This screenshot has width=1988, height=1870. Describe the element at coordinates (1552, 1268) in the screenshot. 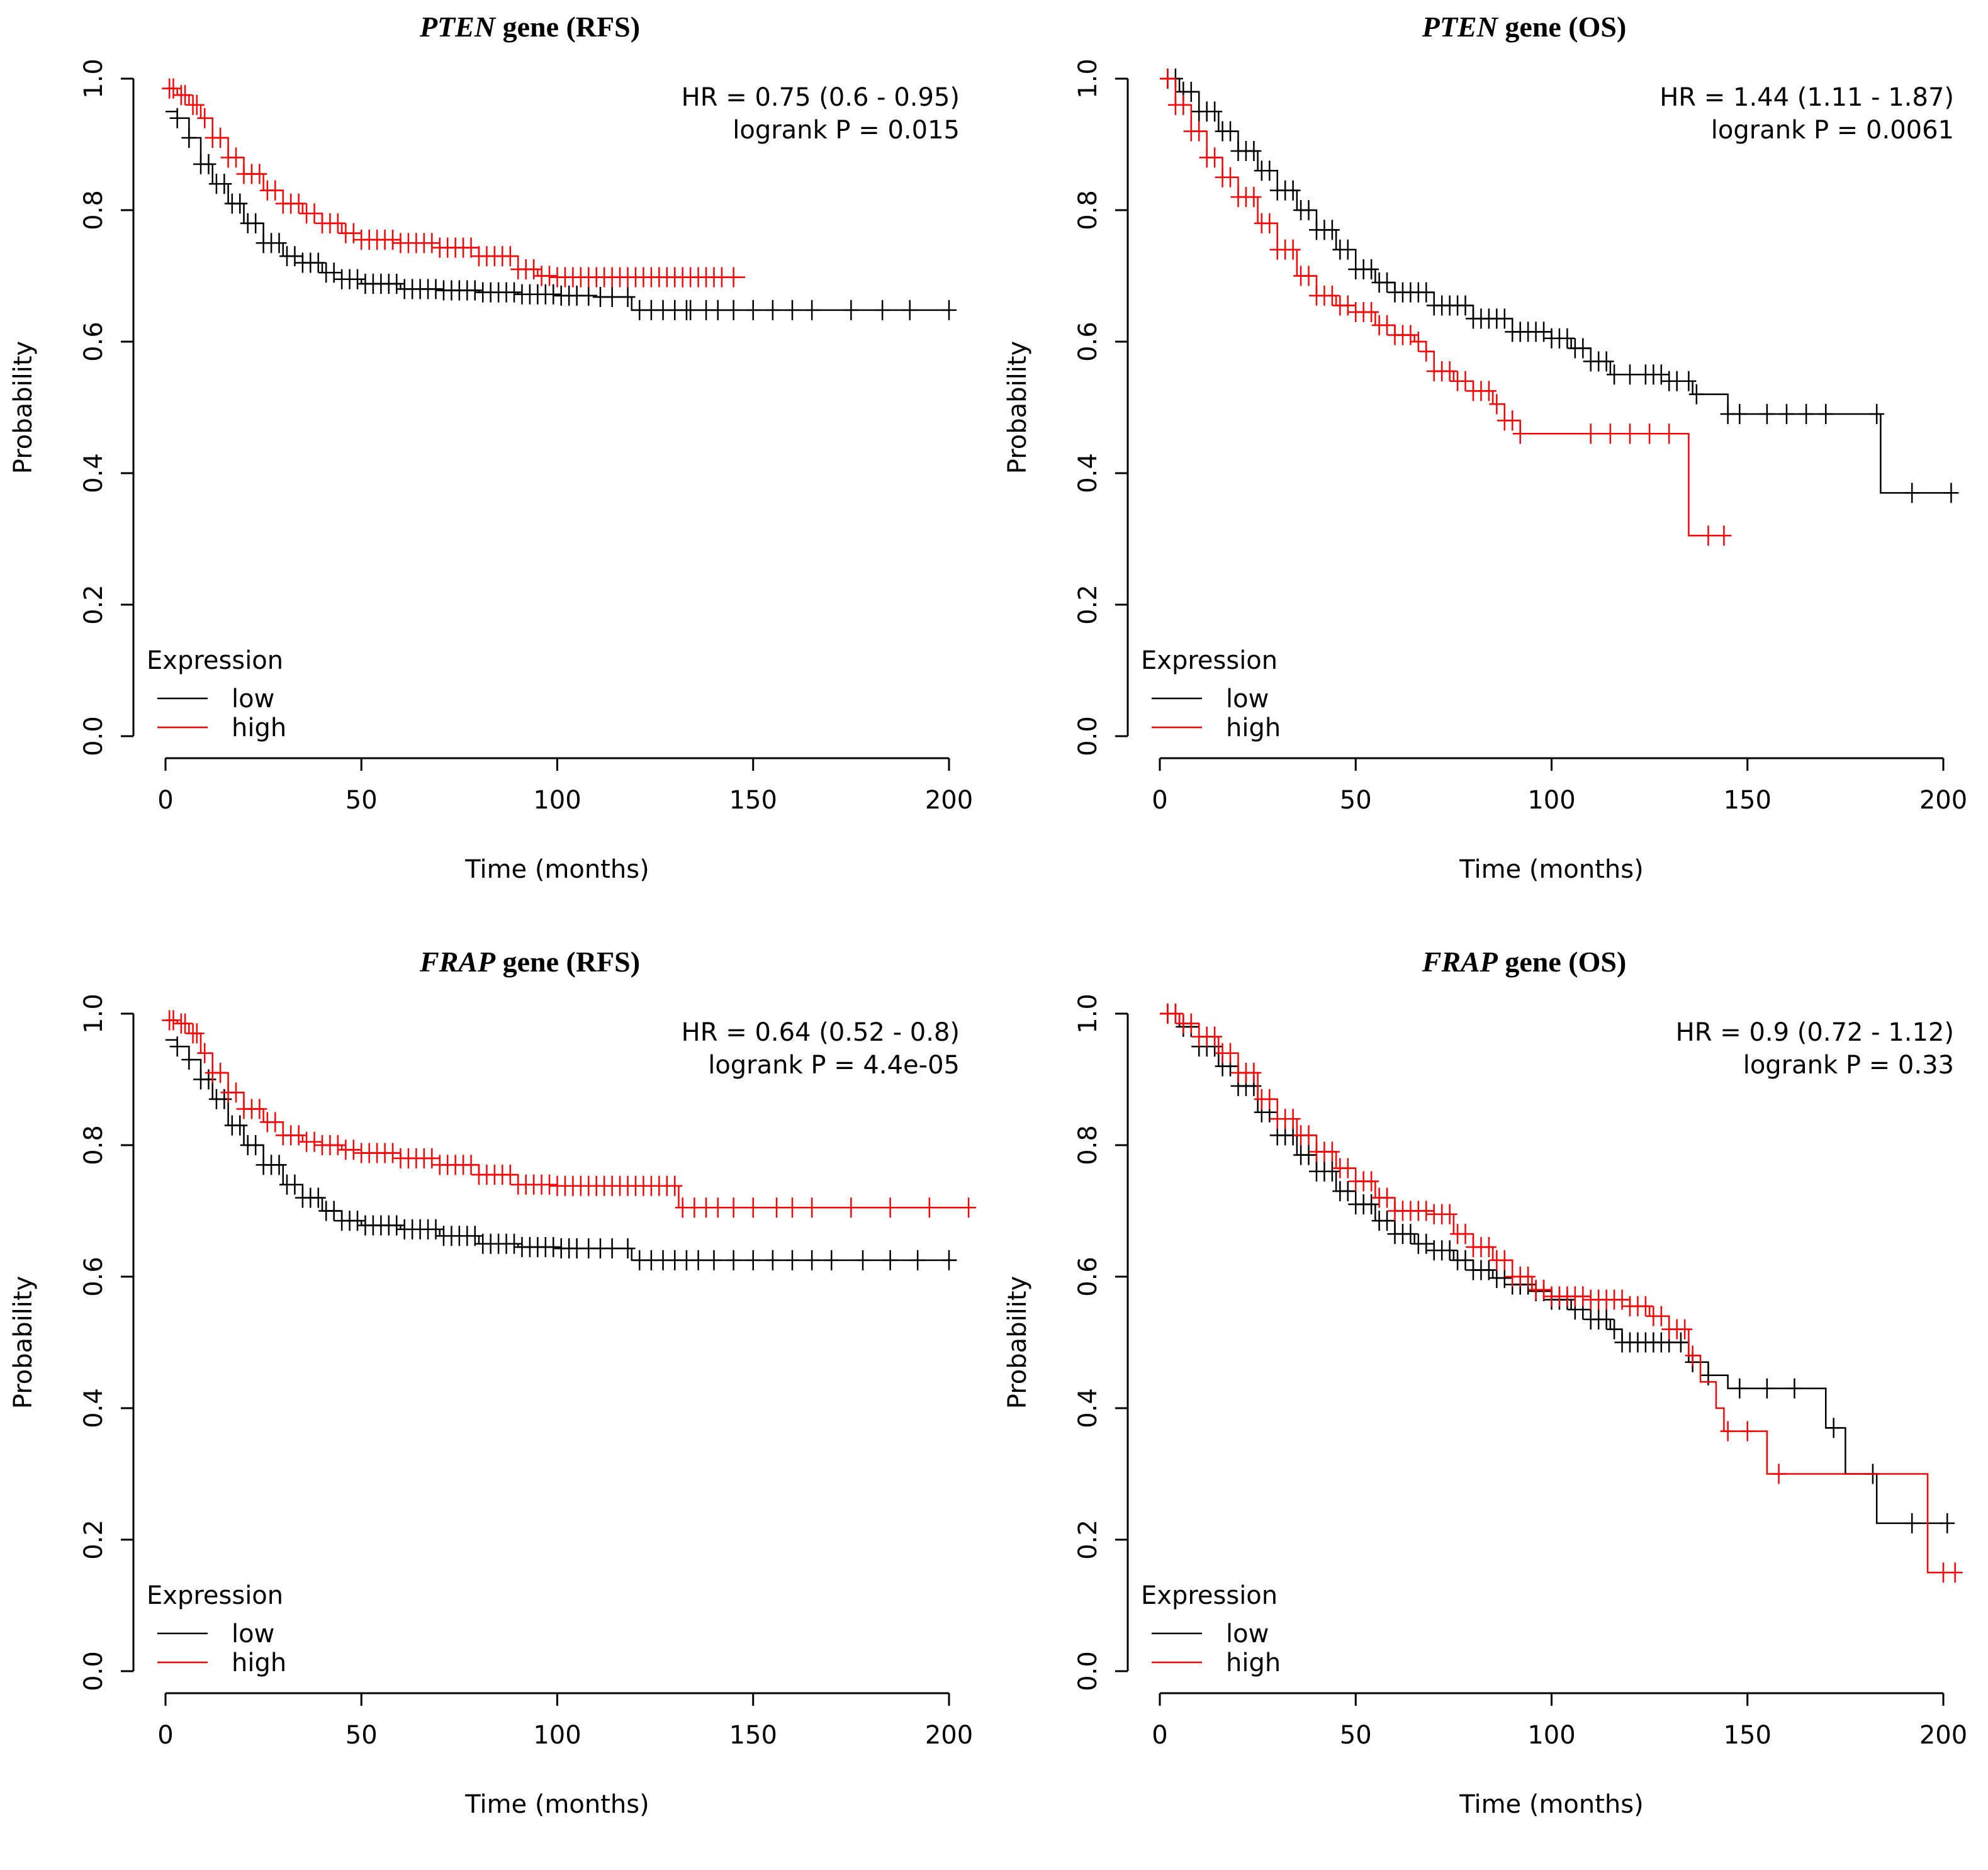

I see `survival-curve-low` at that location.